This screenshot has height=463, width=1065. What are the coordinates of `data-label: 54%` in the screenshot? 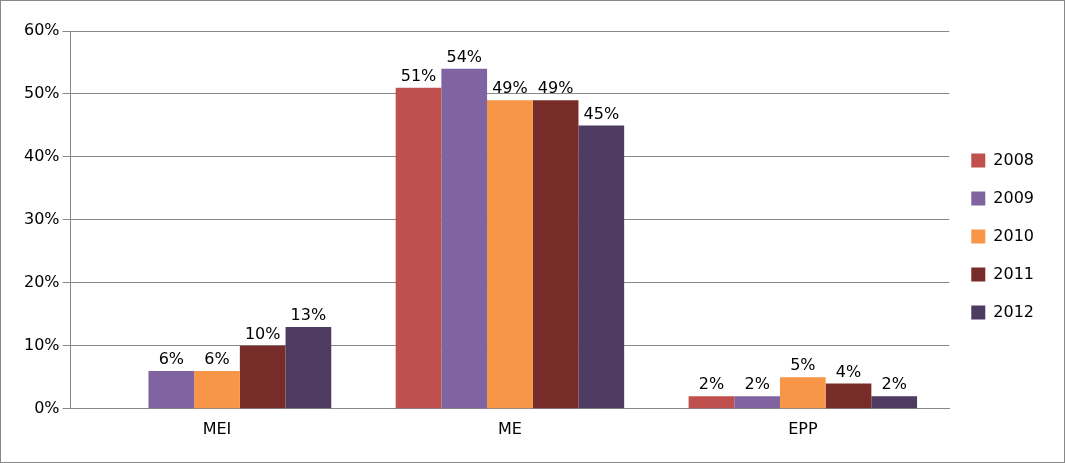 It's located at (464, 56).